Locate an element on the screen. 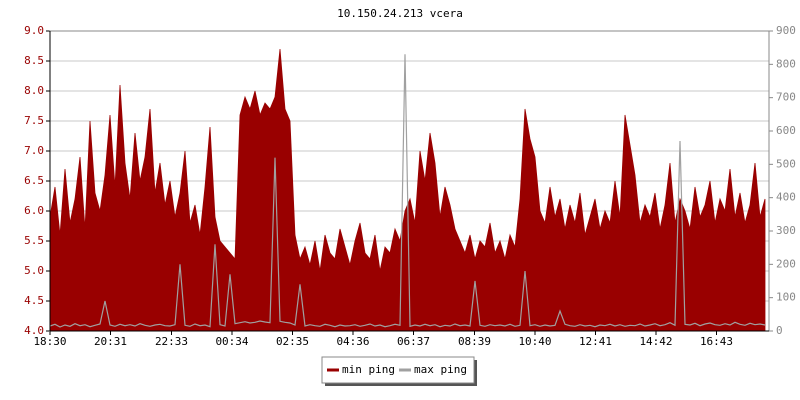  x-tick-label: 08:39 is located at coordinates (474, 341).